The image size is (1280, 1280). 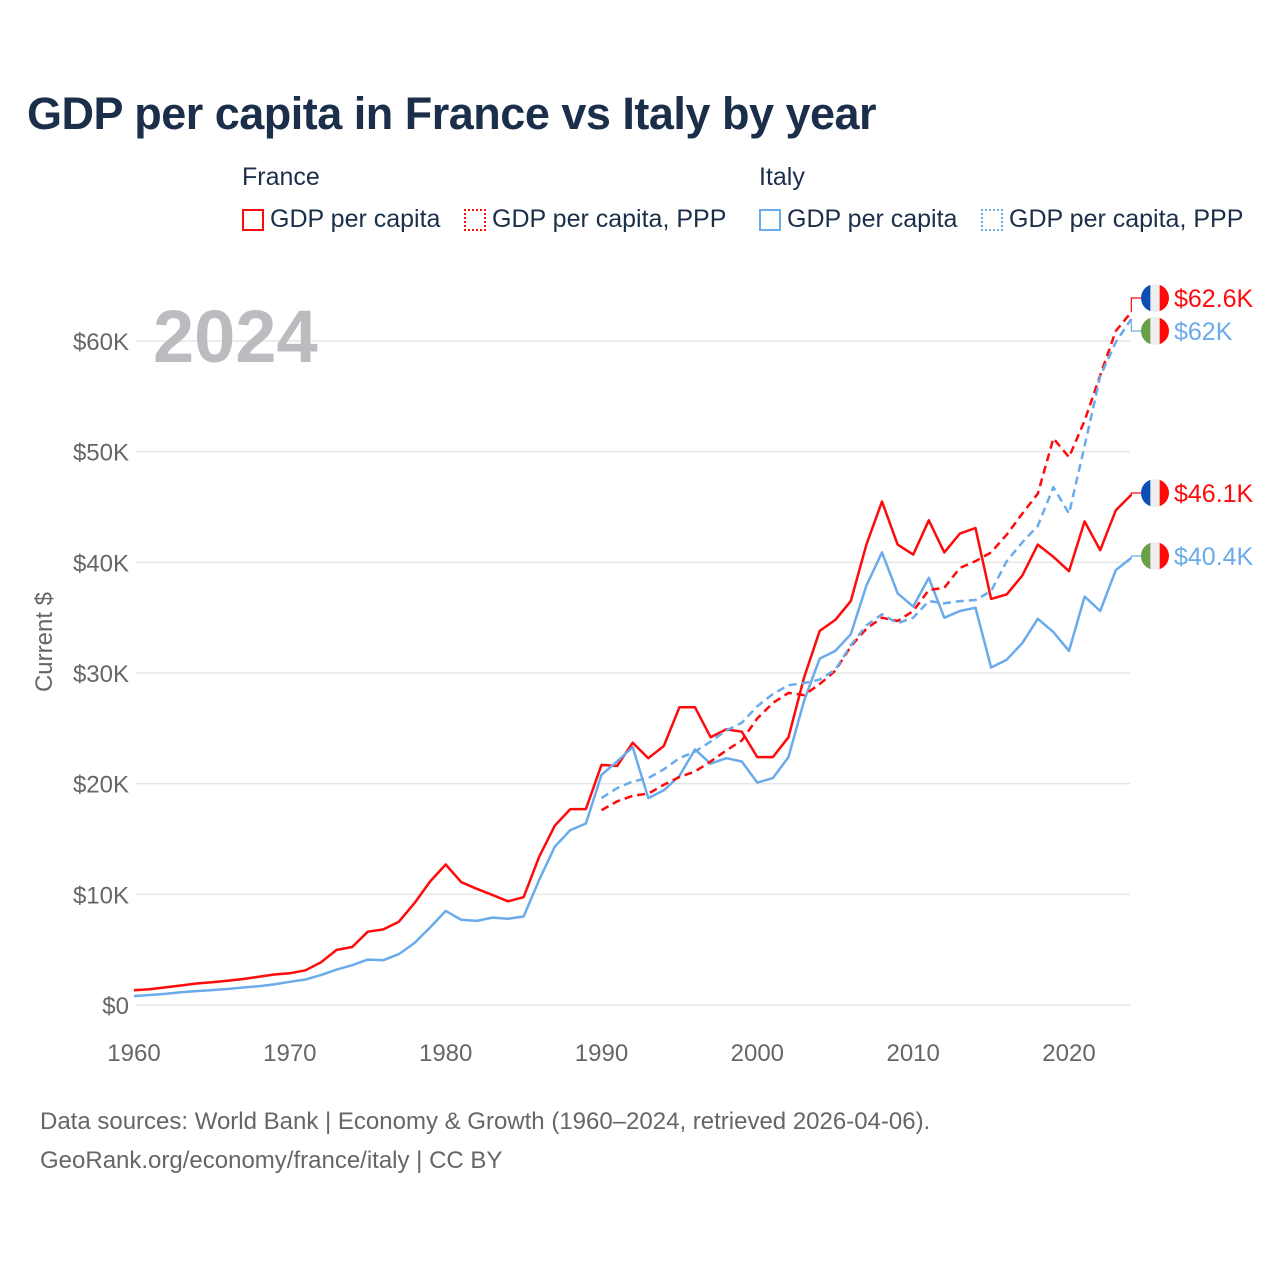 I want to click on x-tick-label: 2010, so click(x=912, y=1053).